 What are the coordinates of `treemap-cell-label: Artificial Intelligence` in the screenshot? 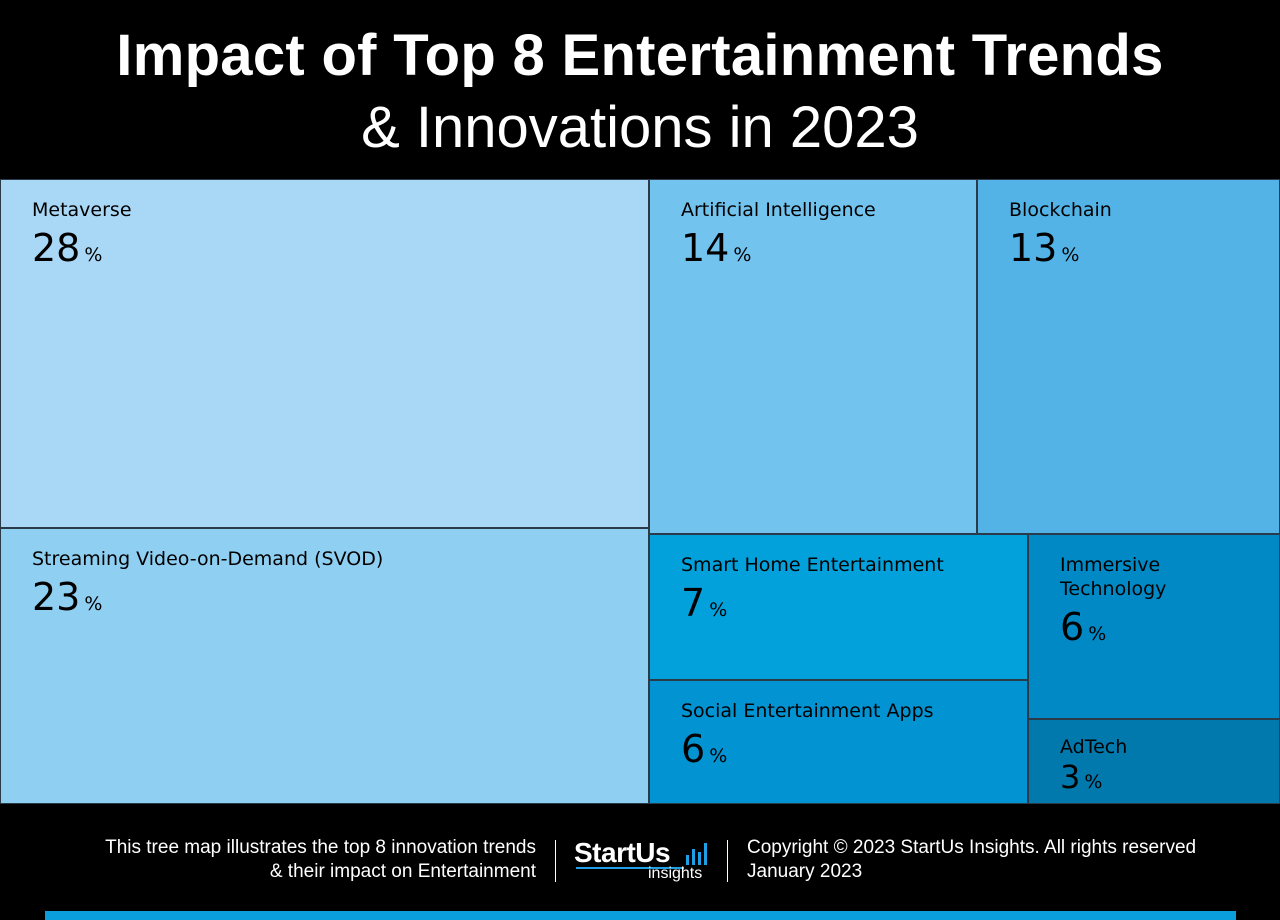 It's located at (778, 210).